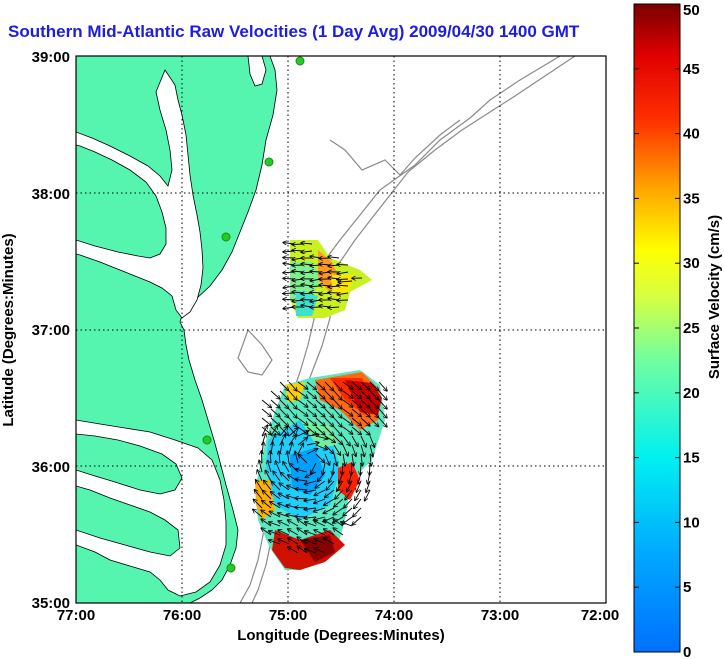 This screenshot has height=659, width=724. I want to click on y-axis-label: Latitude (Degrees:Minutes), so click(8, 329).